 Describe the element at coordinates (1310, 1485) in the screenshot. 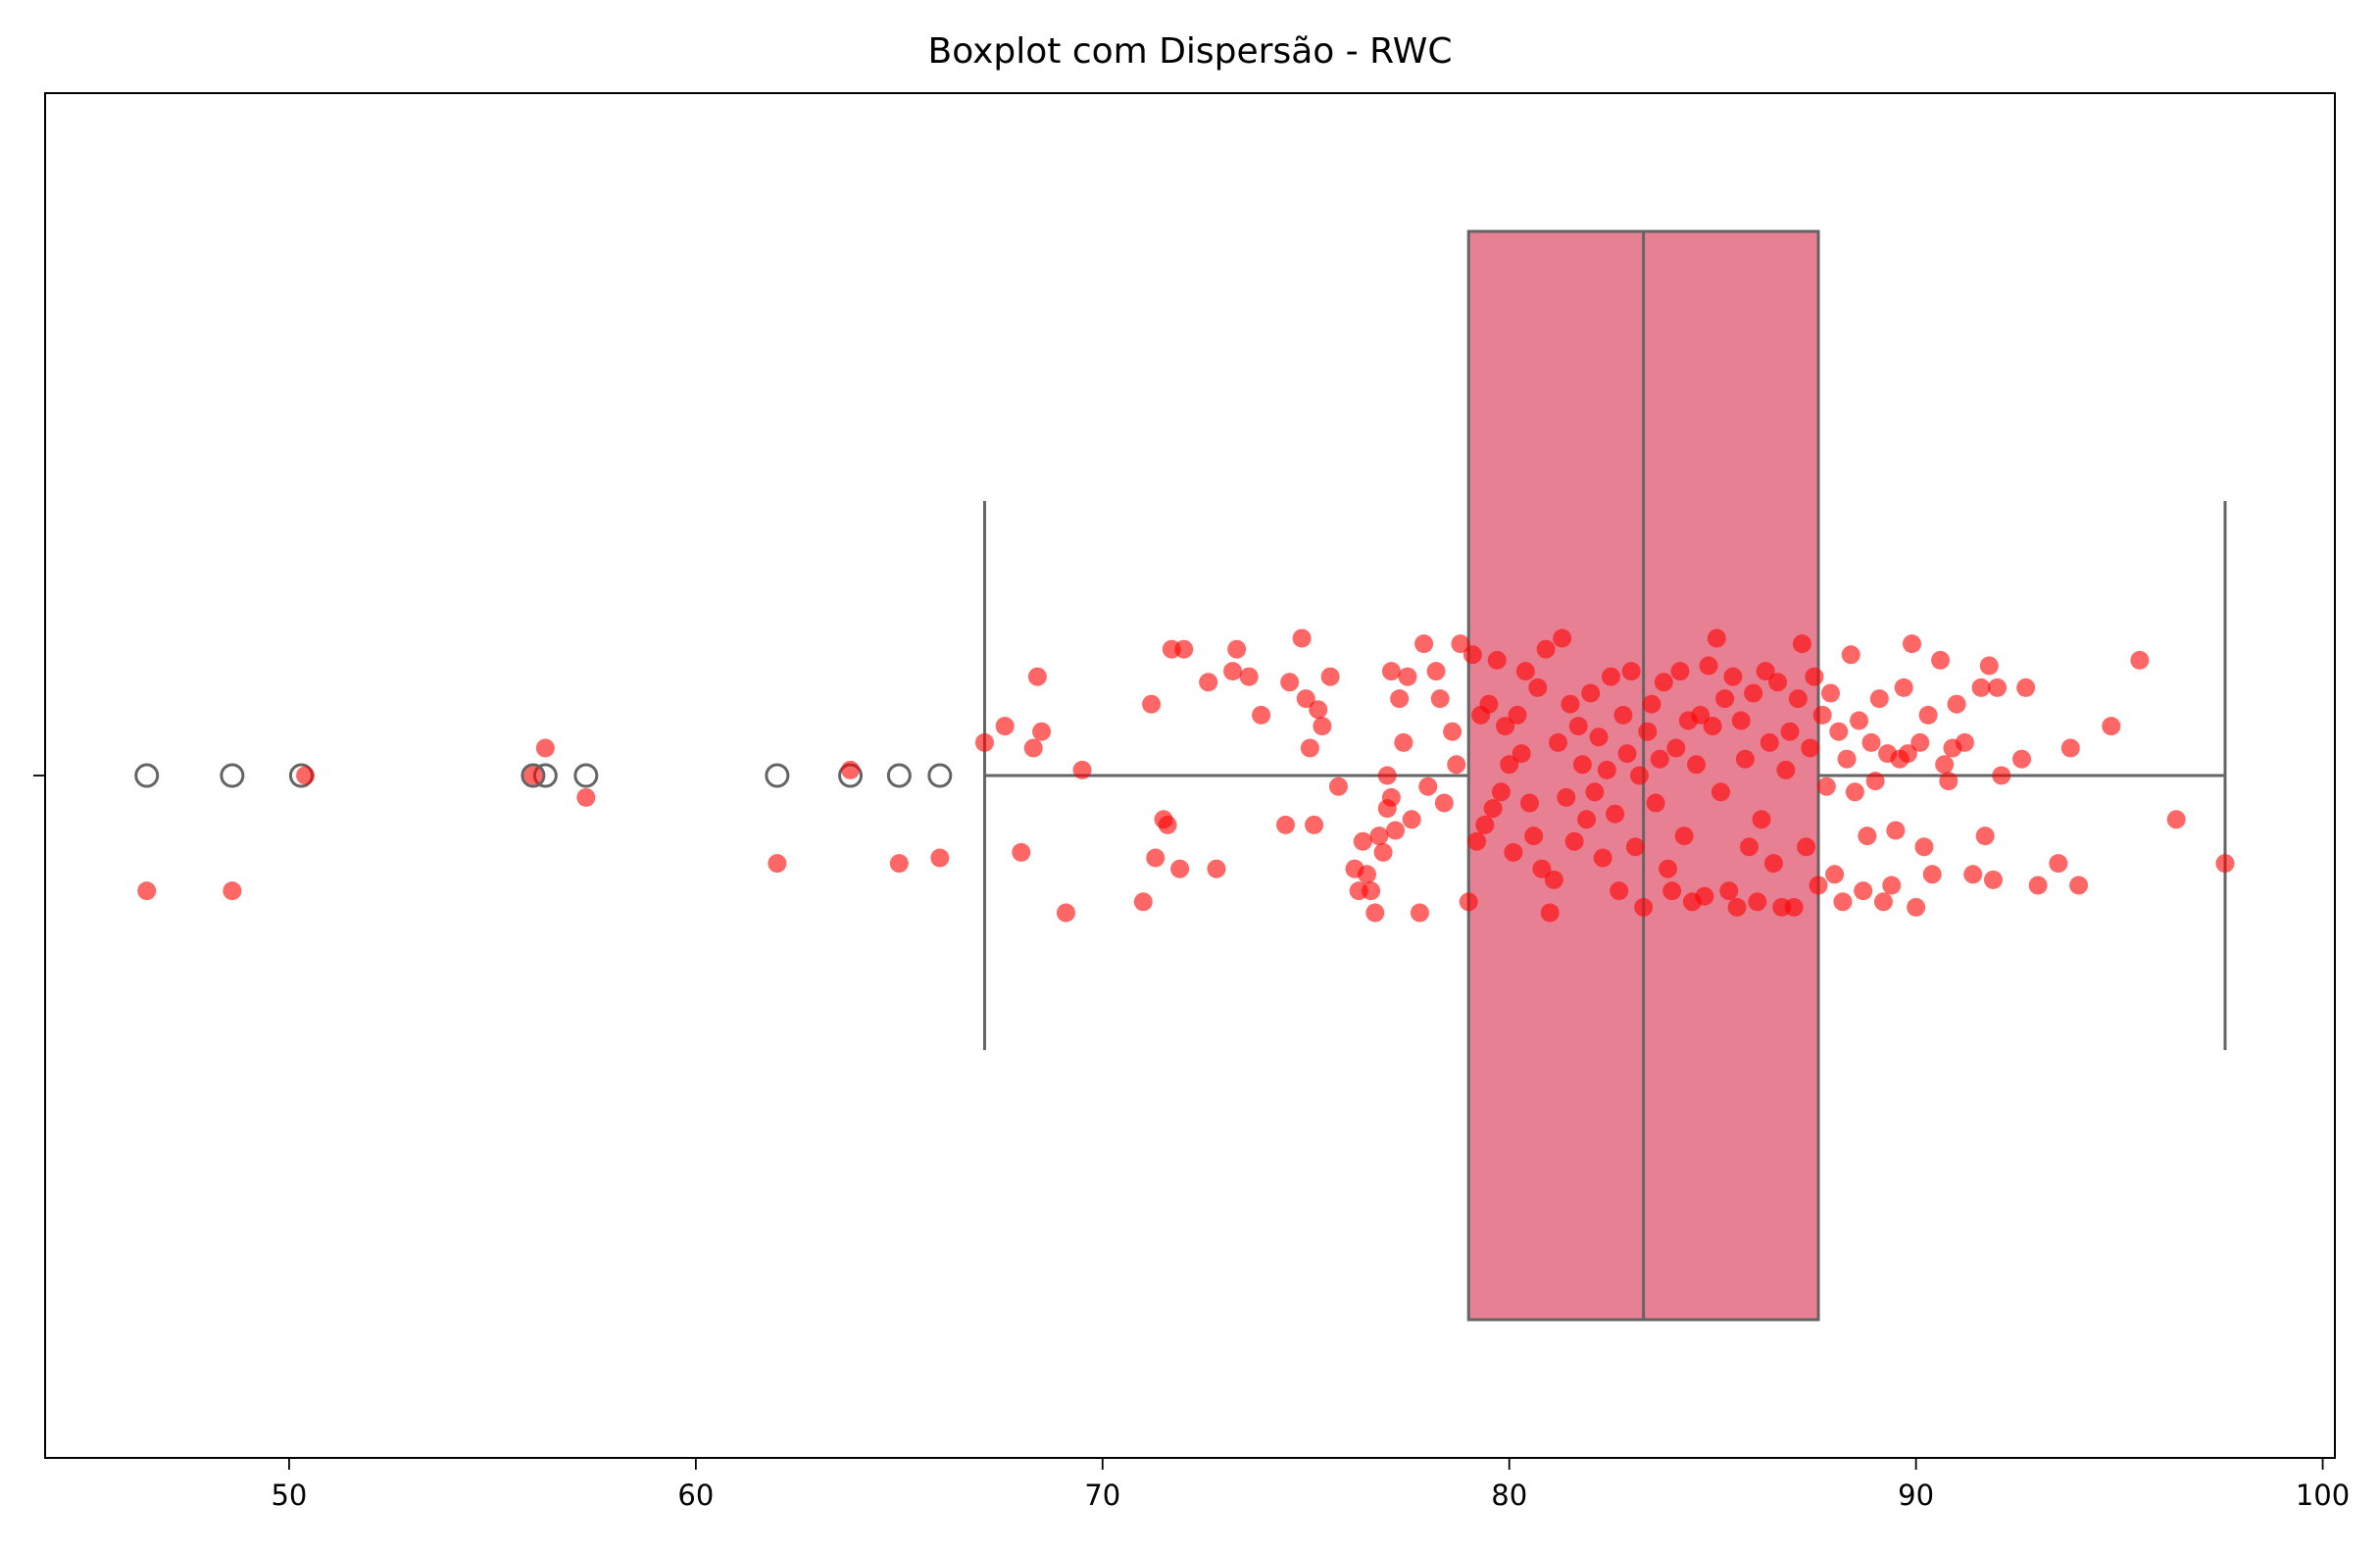

I see `x-axis: 50 60 70 80 90 100` at that location.